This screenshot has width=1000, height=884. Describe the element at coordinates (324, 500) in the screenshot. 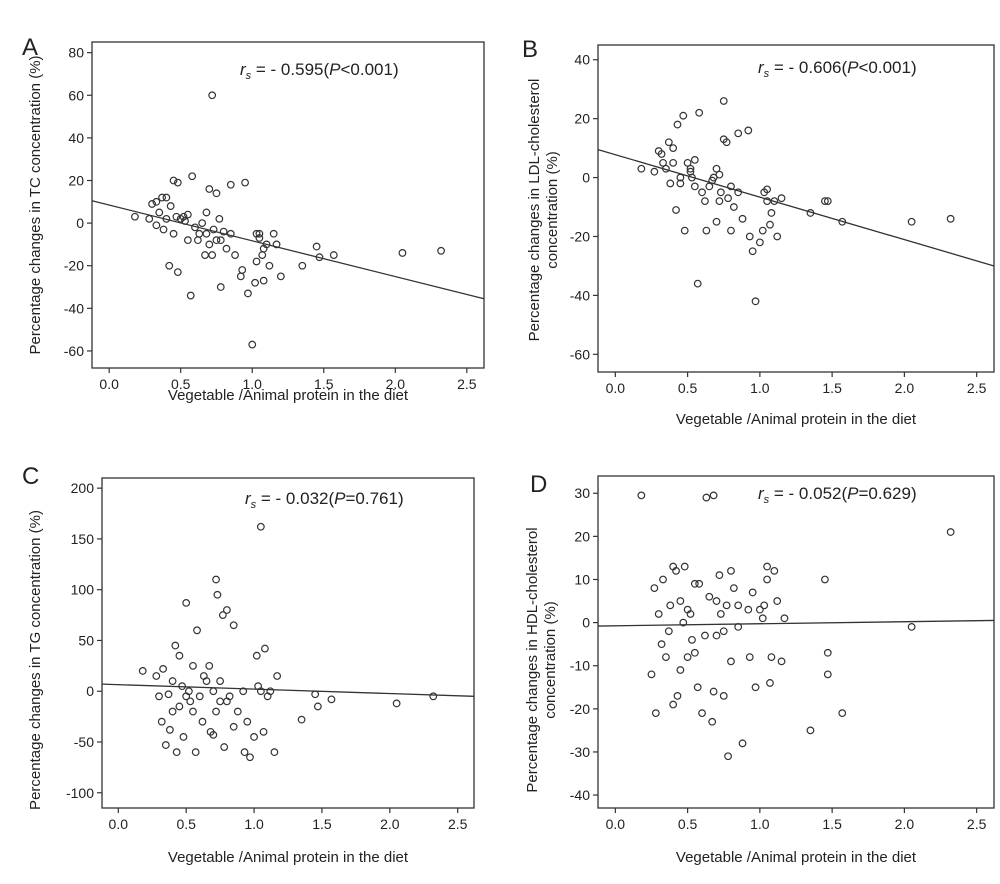

I see `correlation-annotation: rs = - 0.032(P=0.761)` at that location.